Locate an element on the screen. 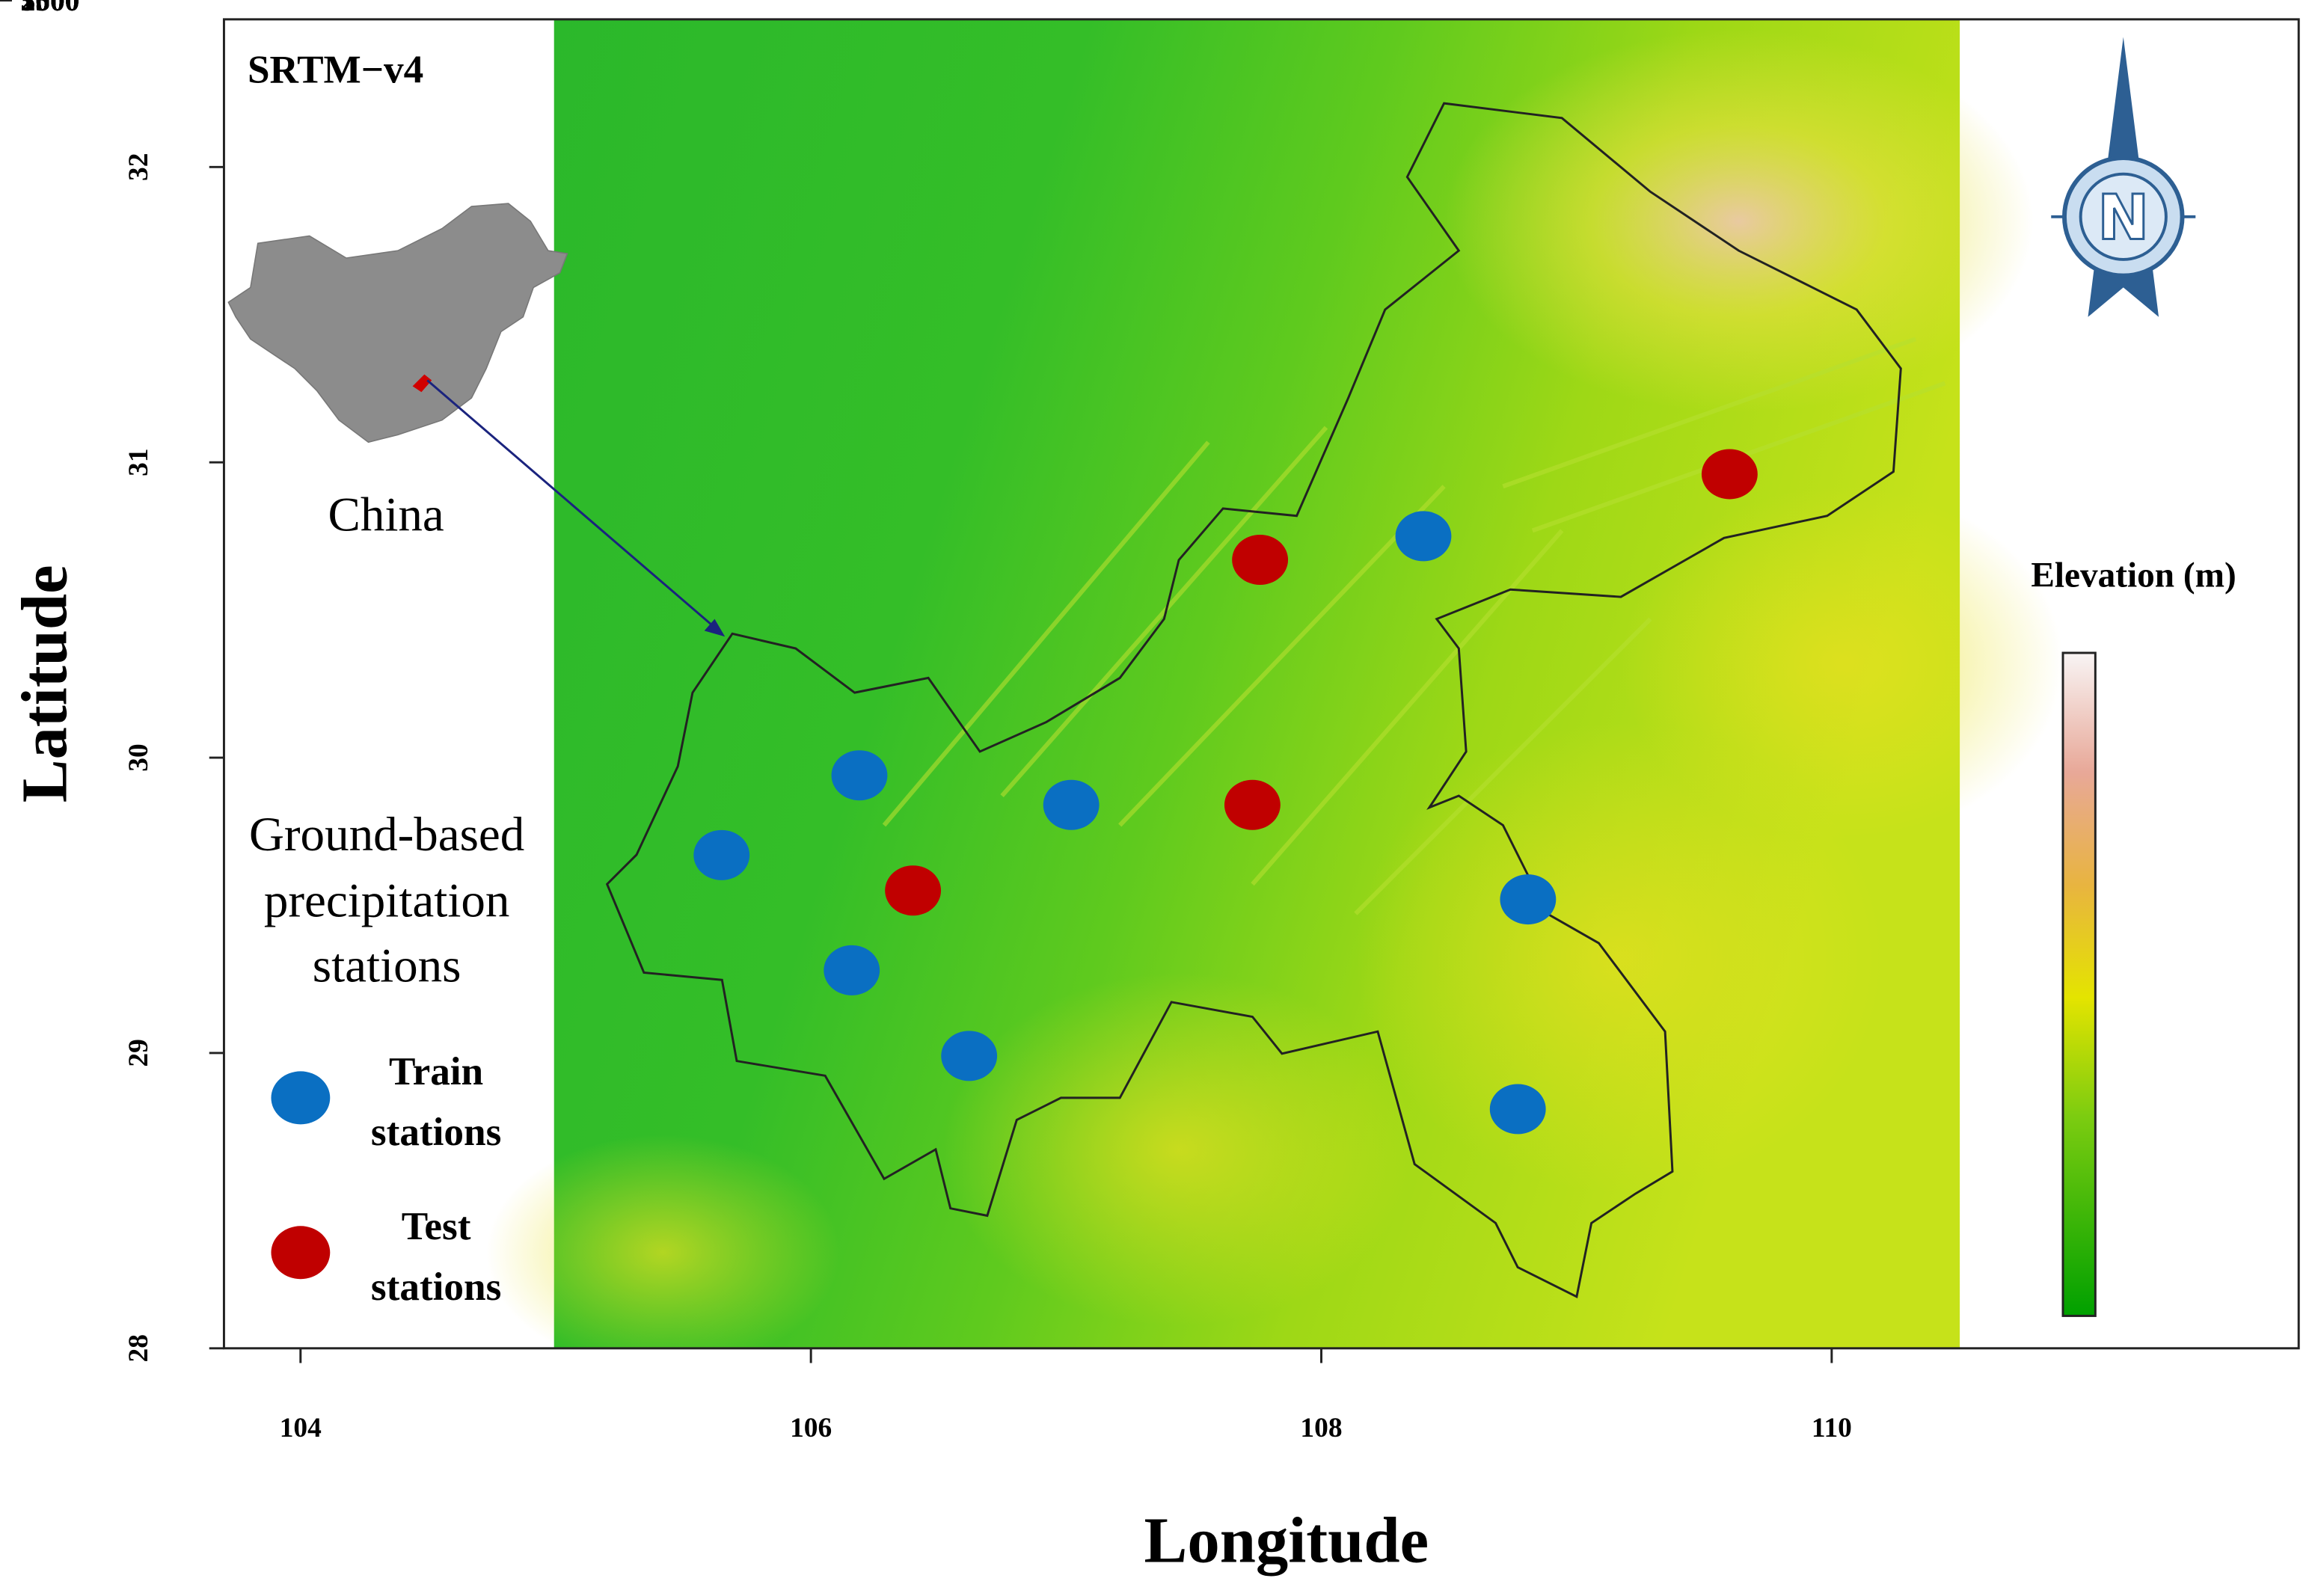  china-inset is located at coordinates (397, 323).